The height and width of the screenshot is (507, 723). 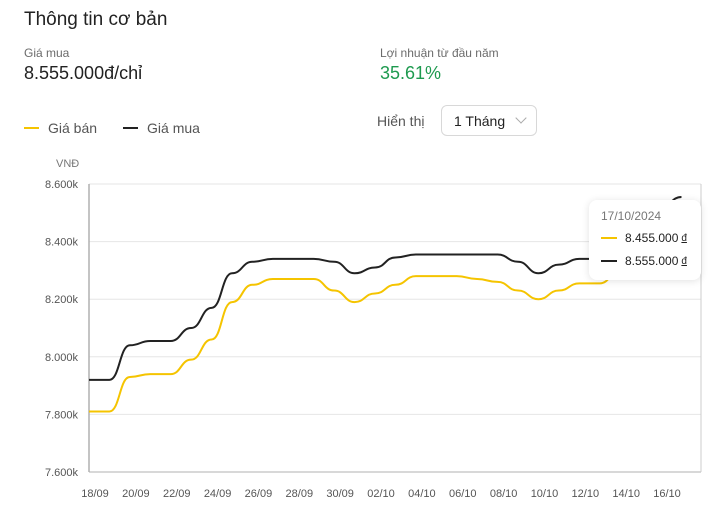 I want to click on buy-price-value: 8.555.000đ/chỉ, so click(x=83, y=73).